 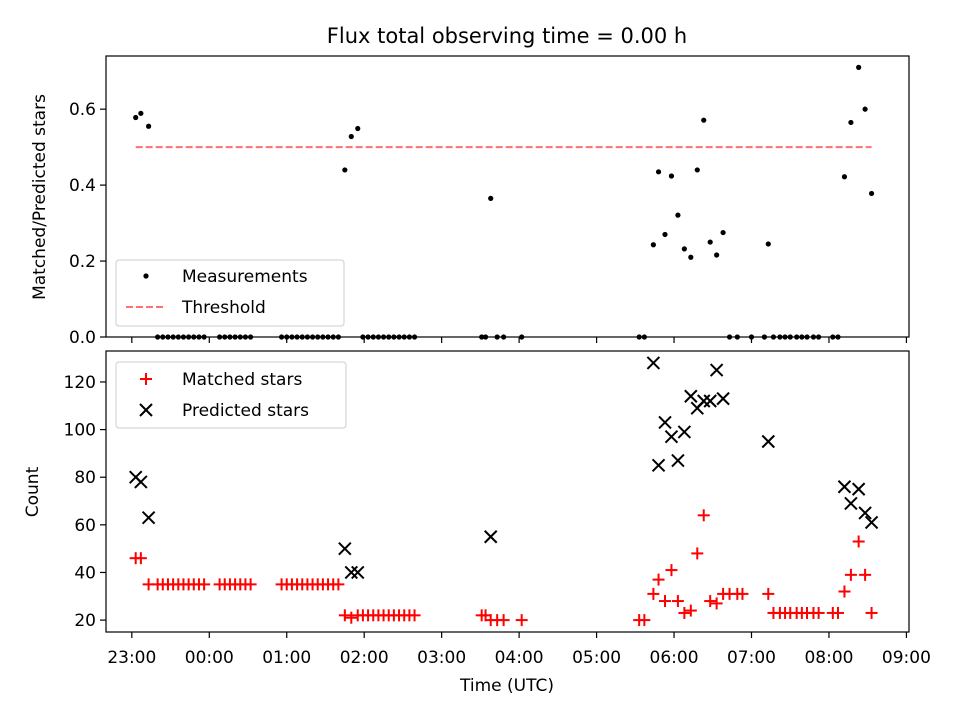 What do you see at coordinates (85, 526) in the screenshot?
I see `count-y-tick-label: 60` at bounding box center [85, 526].